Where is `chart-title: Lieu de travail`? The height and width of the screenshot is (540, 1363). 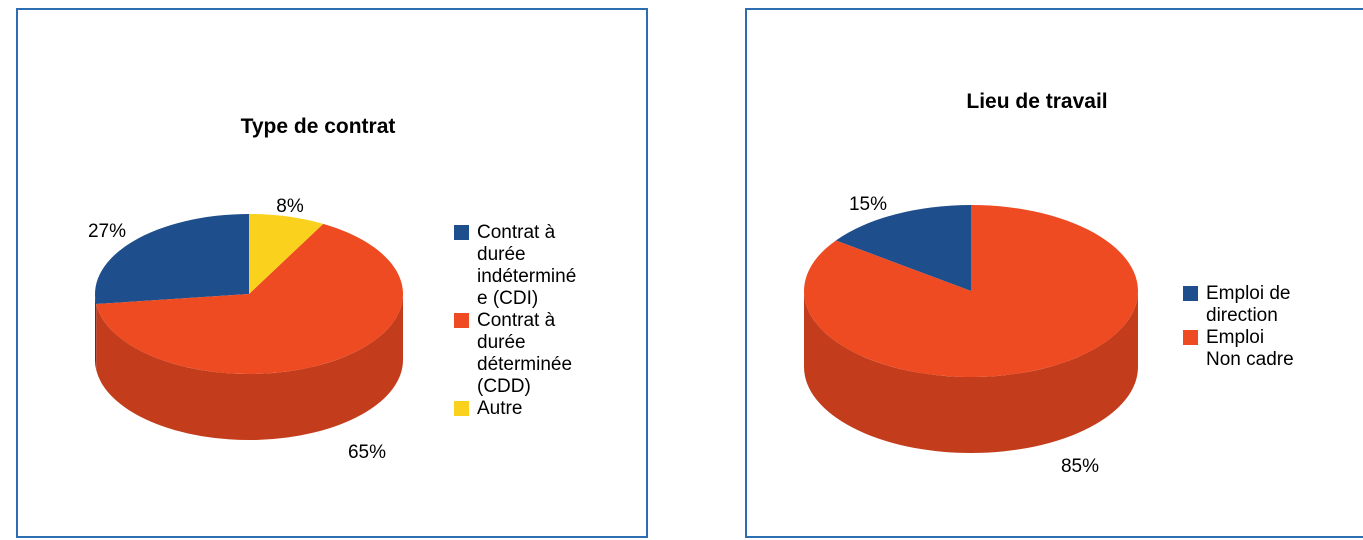 chart-title: Lieu de travail is located at coordinates (1037, 101).